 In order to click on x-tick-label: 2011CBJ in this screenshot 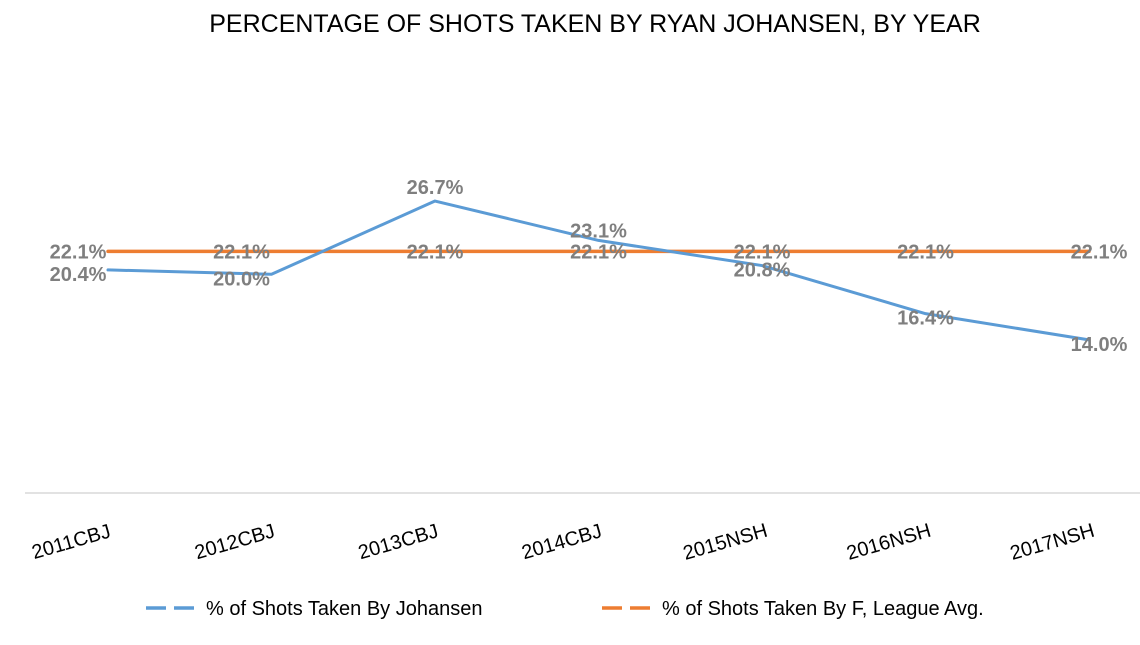, I will do `click(71, 542)`.